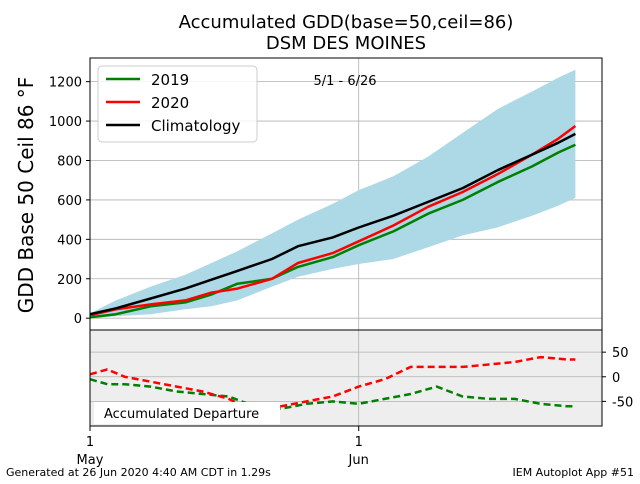 The height and width of the screenshot is (484, 640). What do you see at coordinates (65, 122) in the screenshot?
I see `main-y-tick-label: 1000` at bounding box center [65, 122].